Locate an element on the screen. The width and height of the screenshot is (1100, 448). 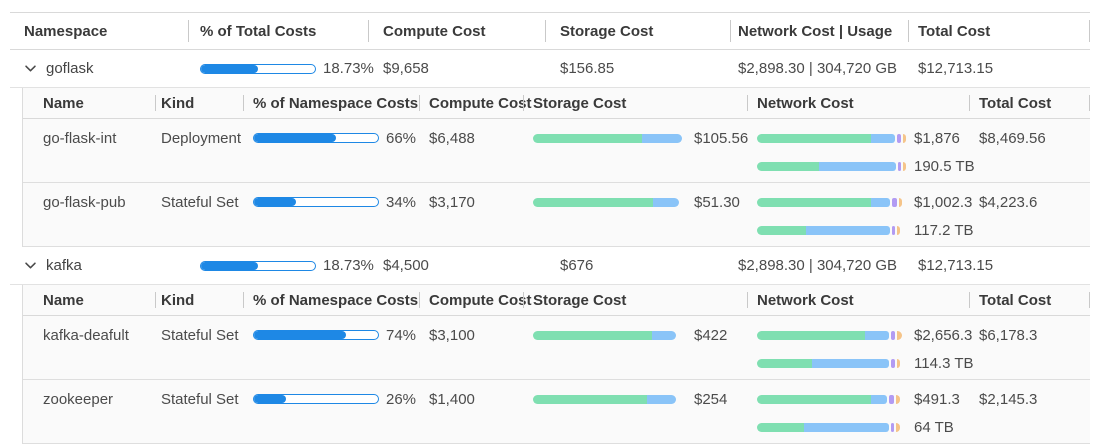
namespace-name: goflask is located at coordinates (70, 68).